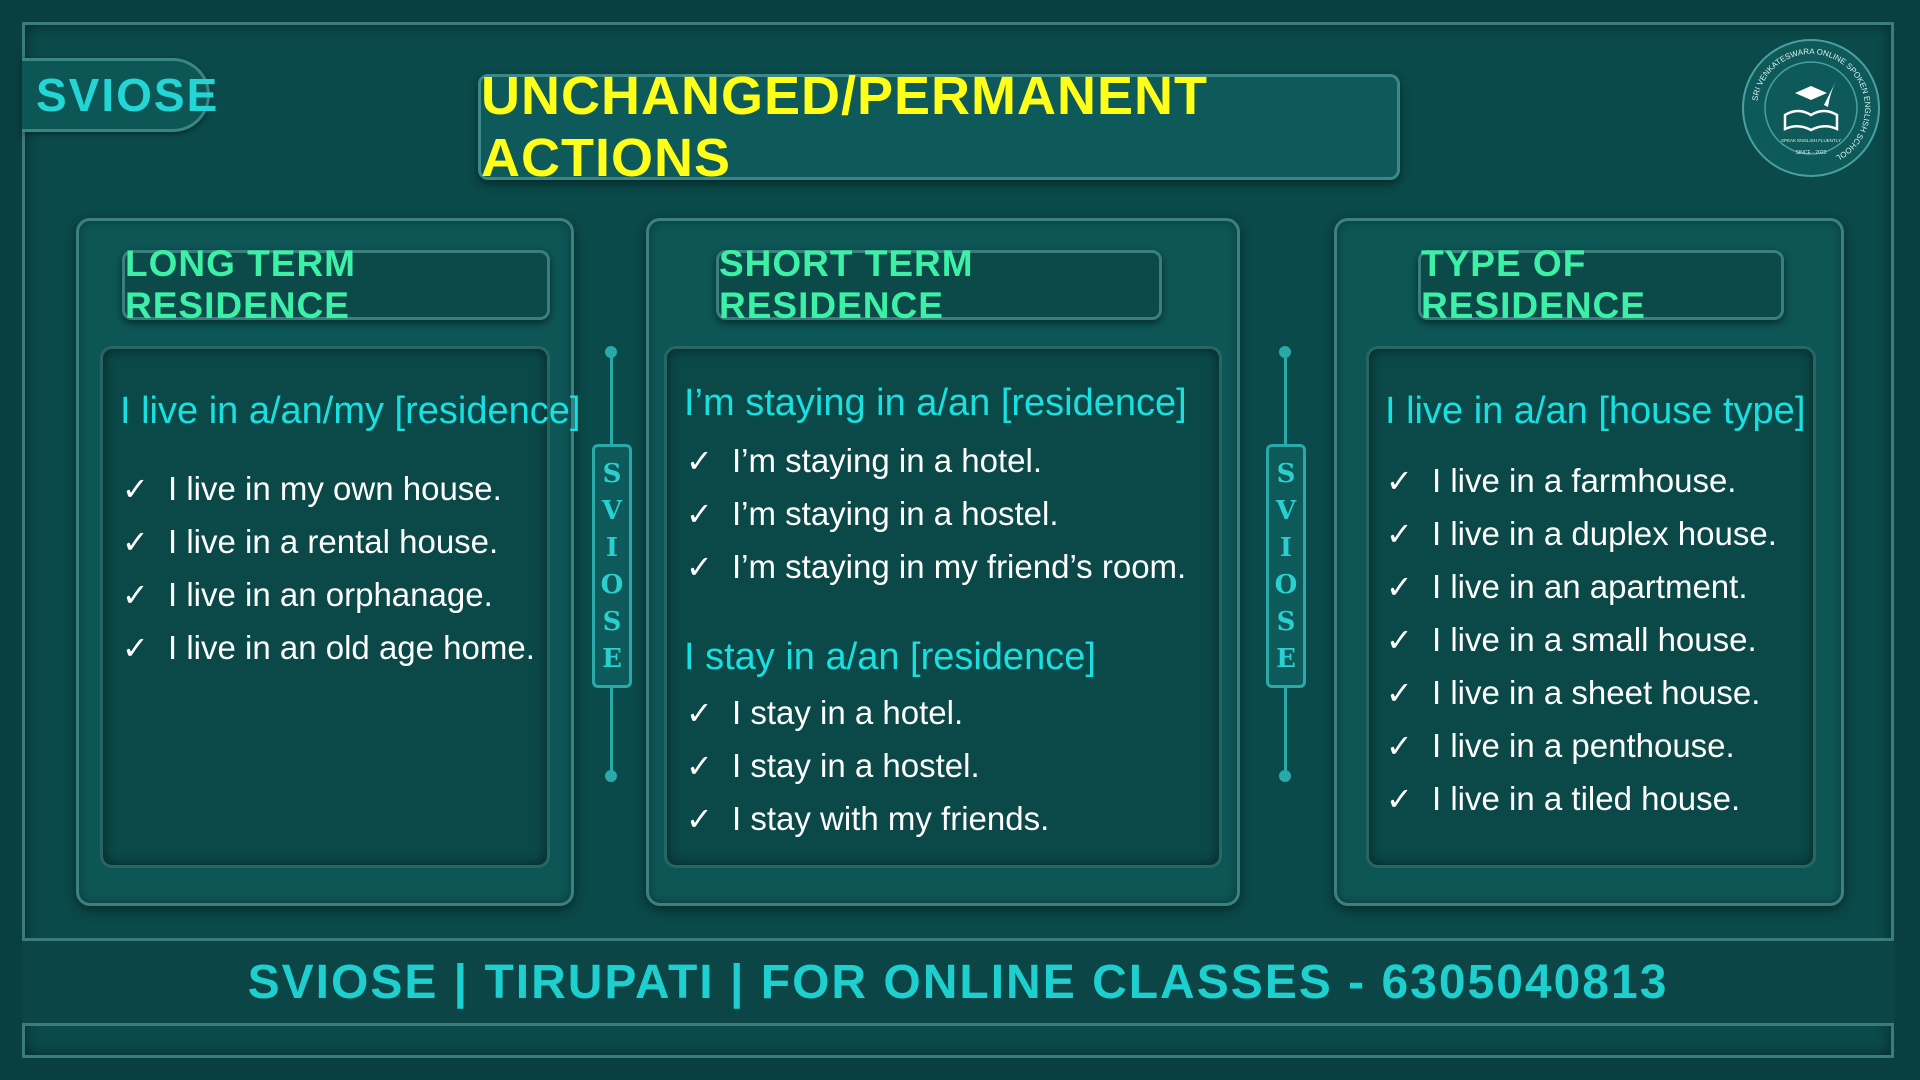 The height and width of the screenshot is (1080, 1920). What do you see at coordinates (1586, 798) in the screenshot?
I see `list-item-text: I live in a tiled house.` at bounding box center [1586, 798].